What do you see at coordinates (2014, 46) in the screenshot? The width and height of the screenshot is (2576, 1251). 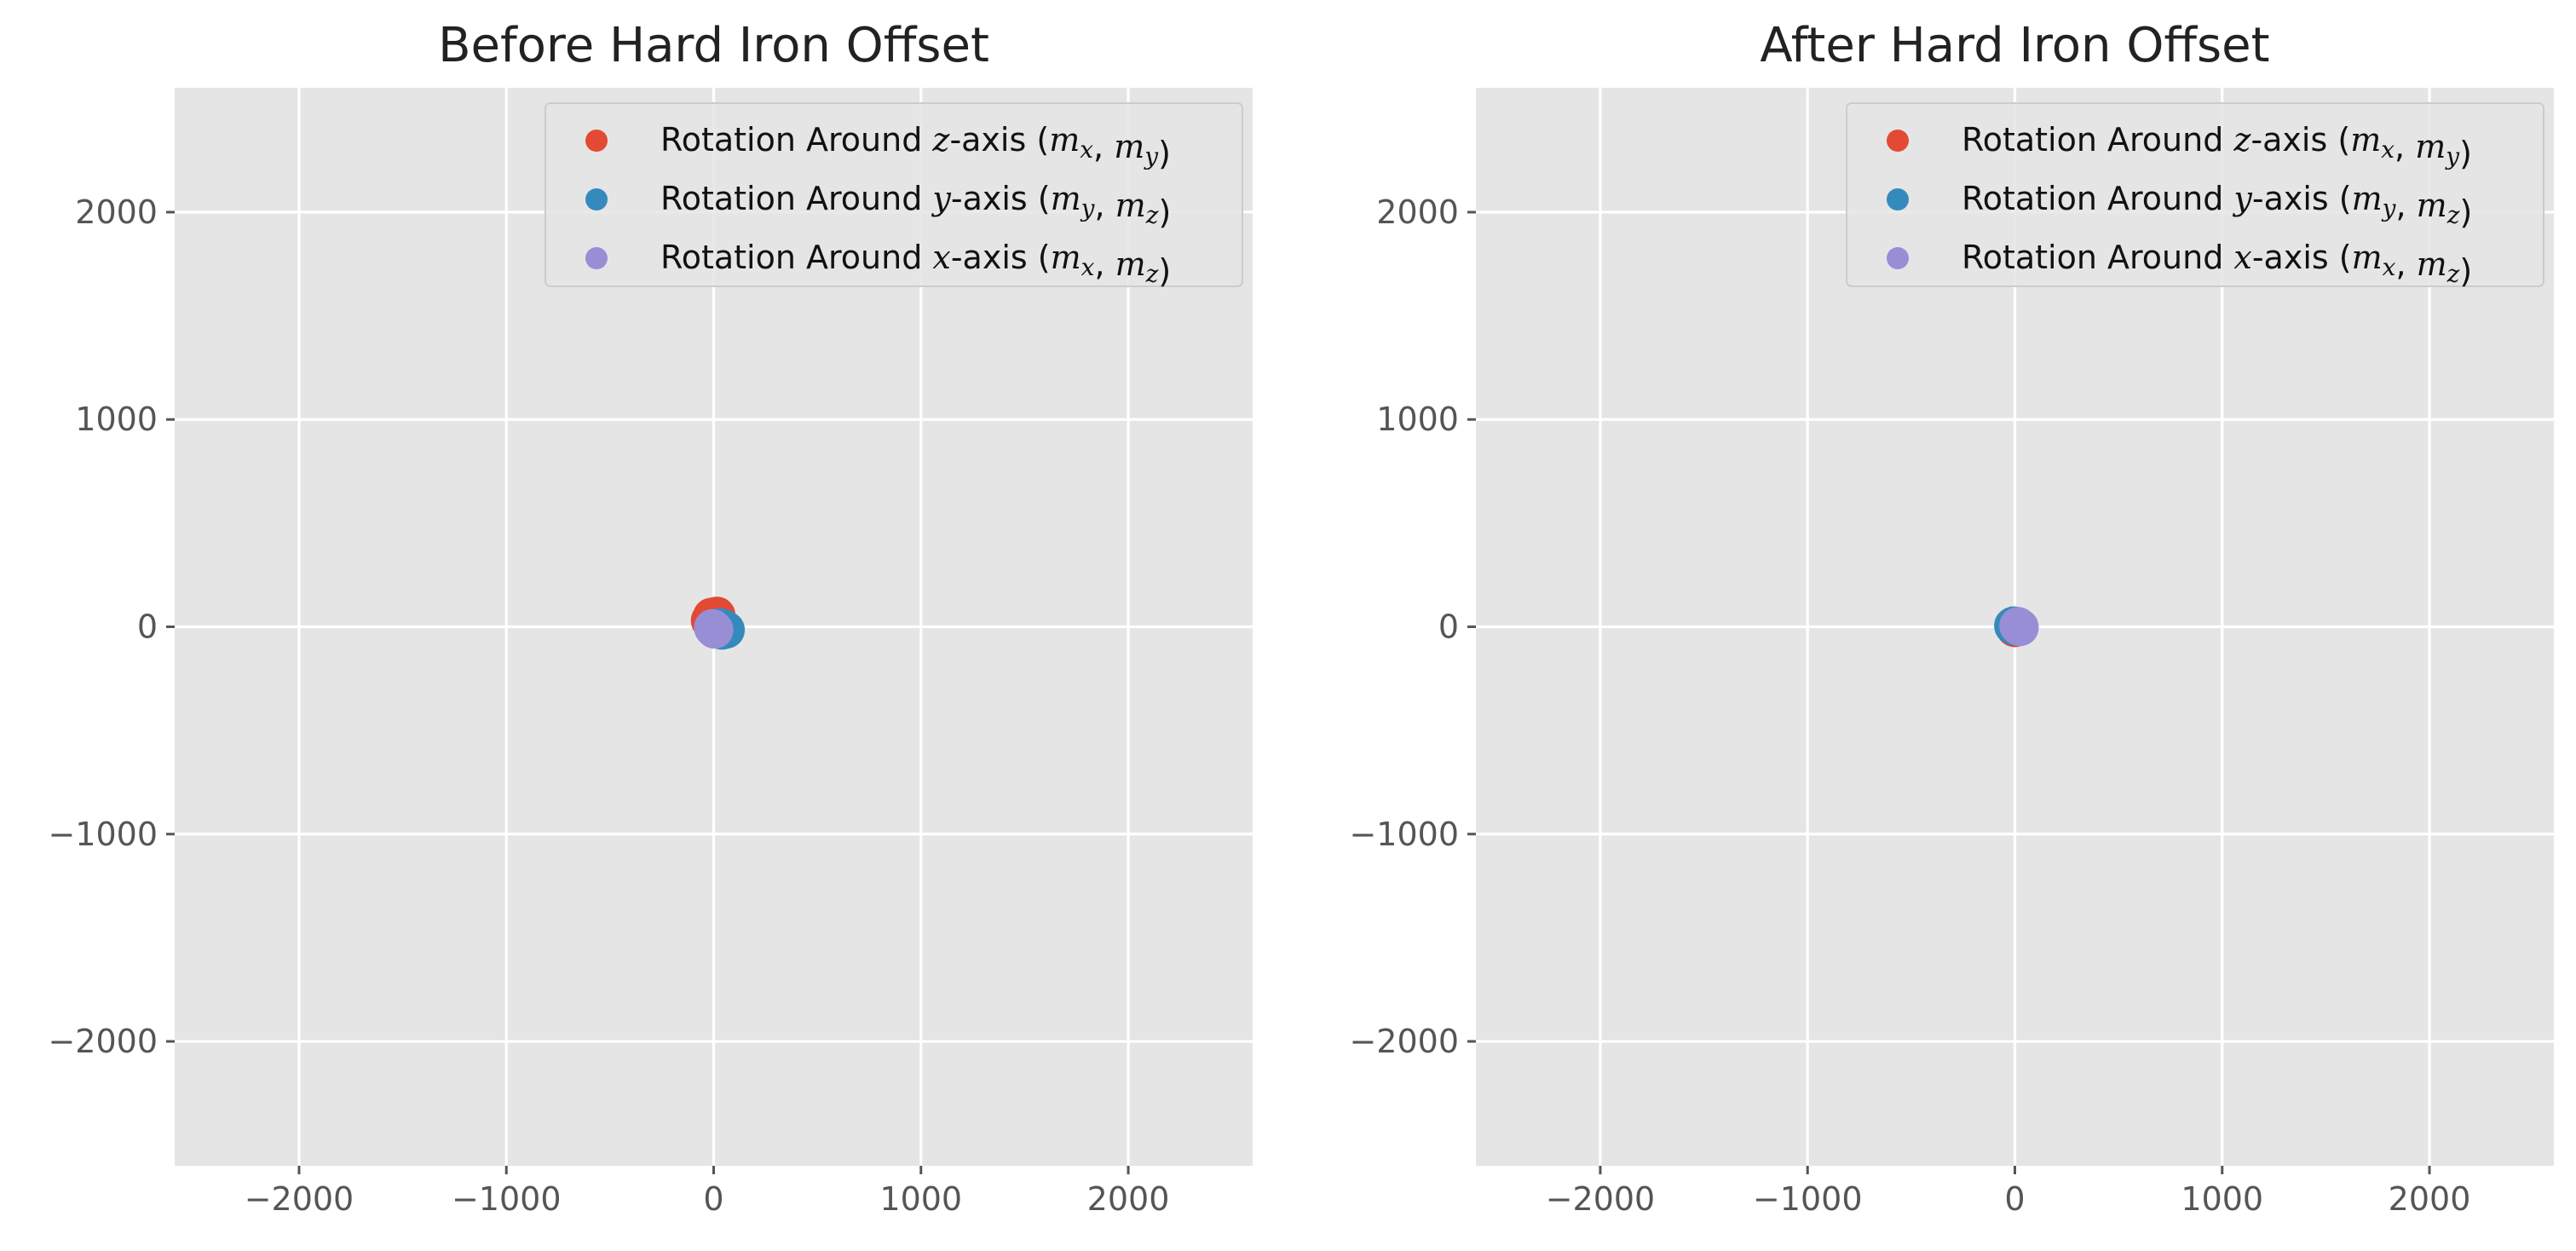 I see `chart-title: After Hard Iron Offset` at bounding box center [2014, 46].